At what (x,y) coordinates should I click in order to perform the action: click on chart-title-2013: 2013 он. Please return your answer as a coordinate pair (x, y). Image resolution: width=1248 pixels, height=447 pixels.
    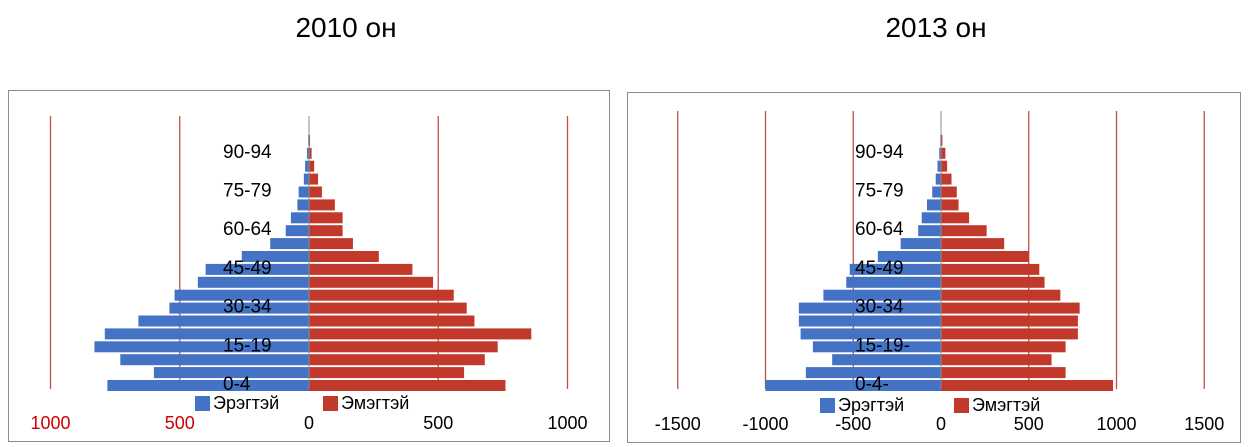
    Looking at the image, I should click on (936, 27).